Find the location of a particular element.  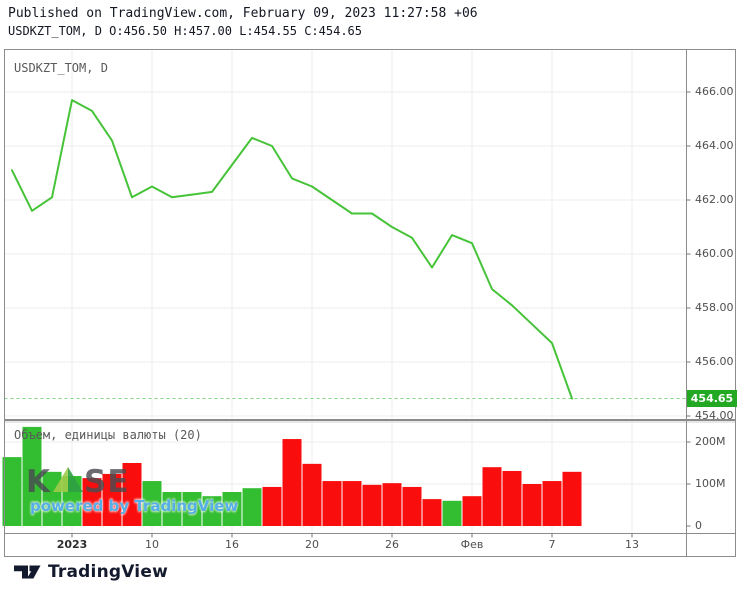

price-axis-label: 462.00 is located at coordinates (714, 199).